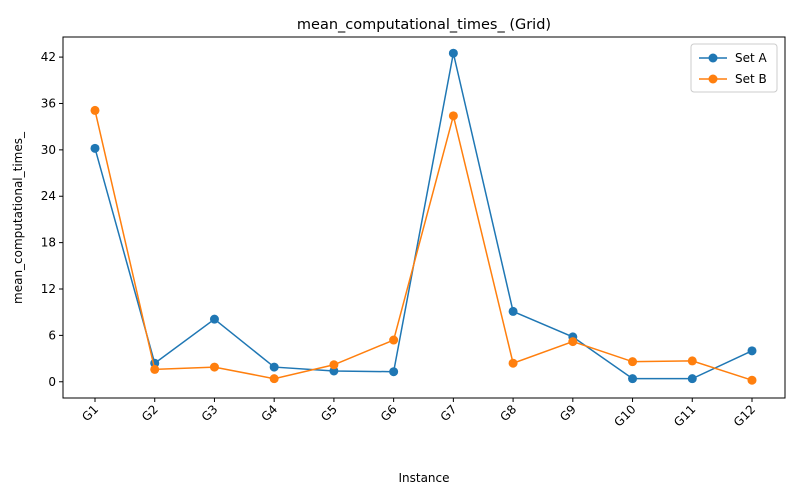 The height and width of the screenshot is (500, 800). I want to click on y-axis: 0 6 12 18 24 30 36 42, so click(52, 219).